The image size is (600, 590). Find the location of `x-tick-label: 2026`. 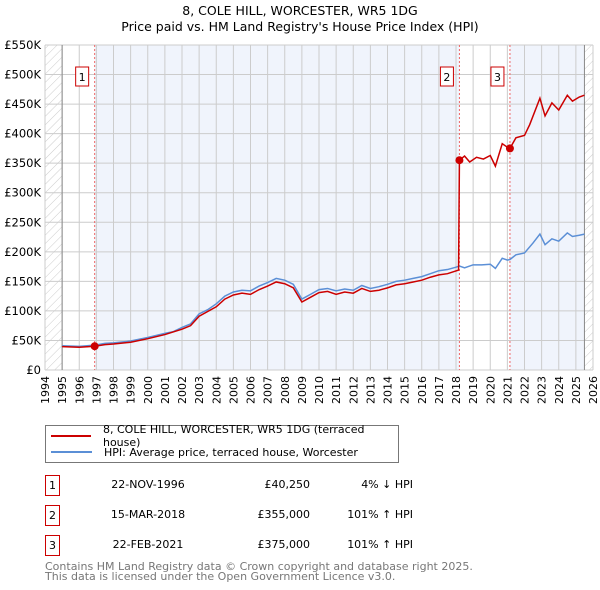

x-tick-label: 2026 is located at coordinates (593, 390).